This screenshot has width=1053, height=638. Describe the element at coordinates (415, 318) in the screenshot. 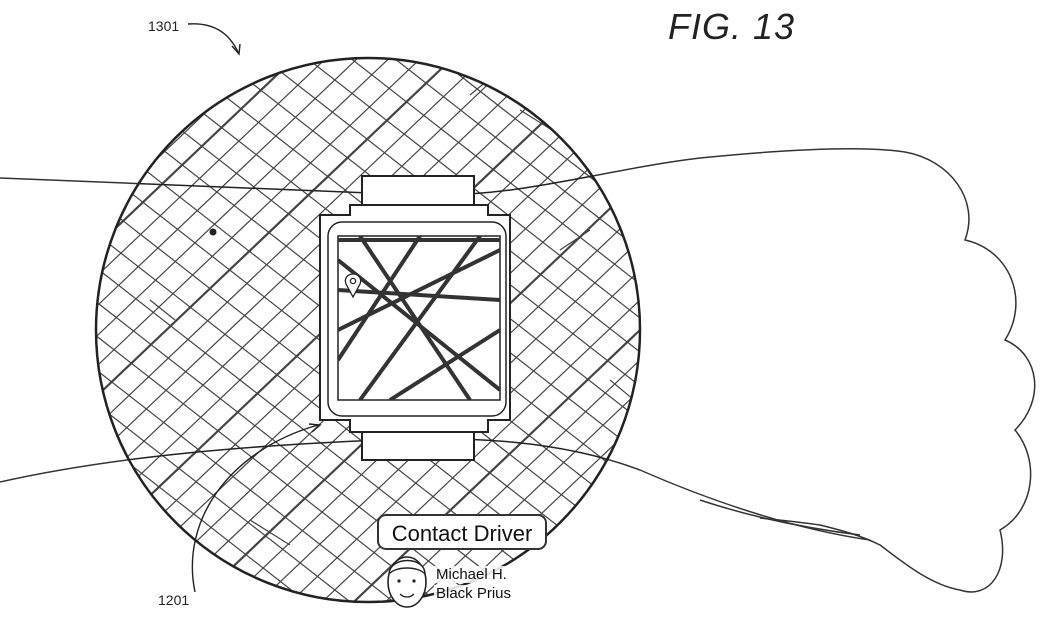

I see `smartwatch` at that location.